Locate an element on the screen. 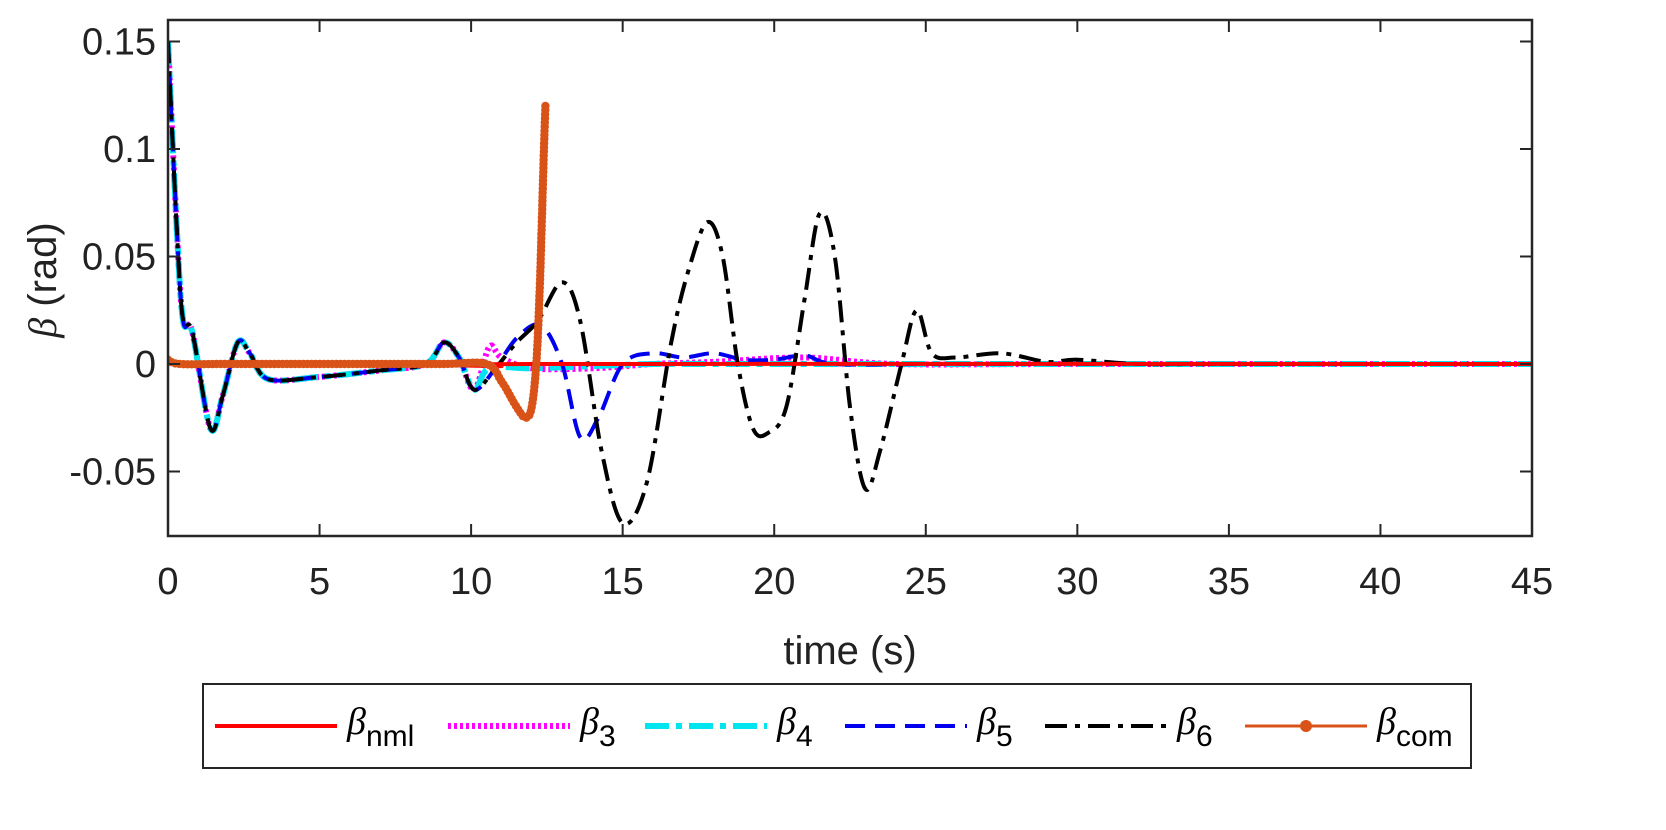 The image size is (1666, 830). y-axis-title: β (rad) is located at coordinates (42, 280).